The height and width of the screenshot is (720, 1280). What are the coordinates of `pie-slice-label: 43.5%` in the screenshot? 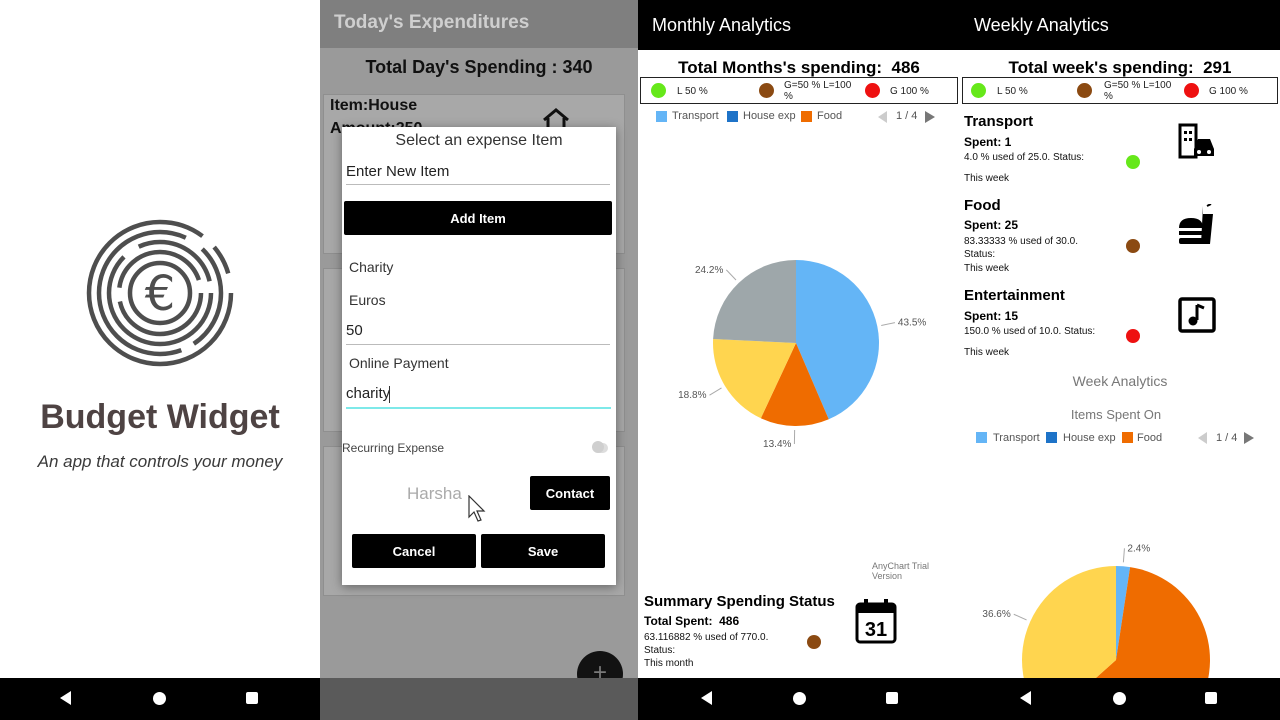 It's located at (912, 323).